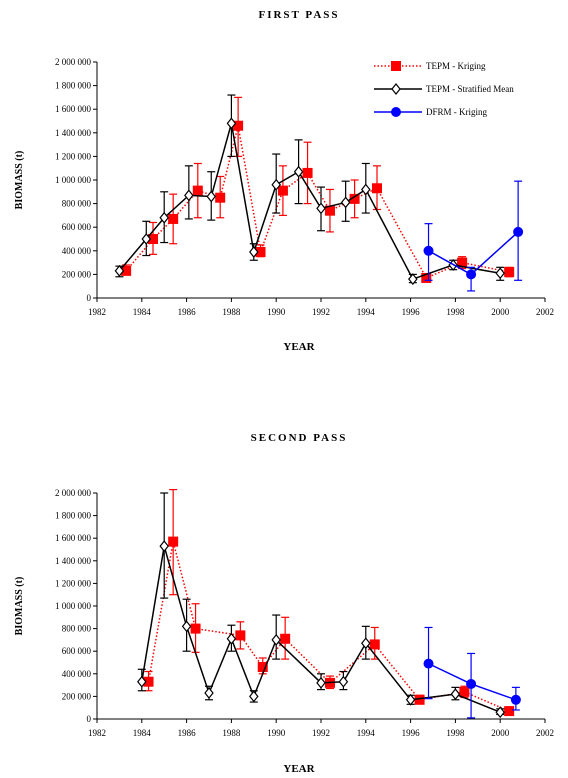 This screenshot has width=568, height=778. Describe the element at coordinates (309, 202) in the screenshot. I see `series-line` at that location.